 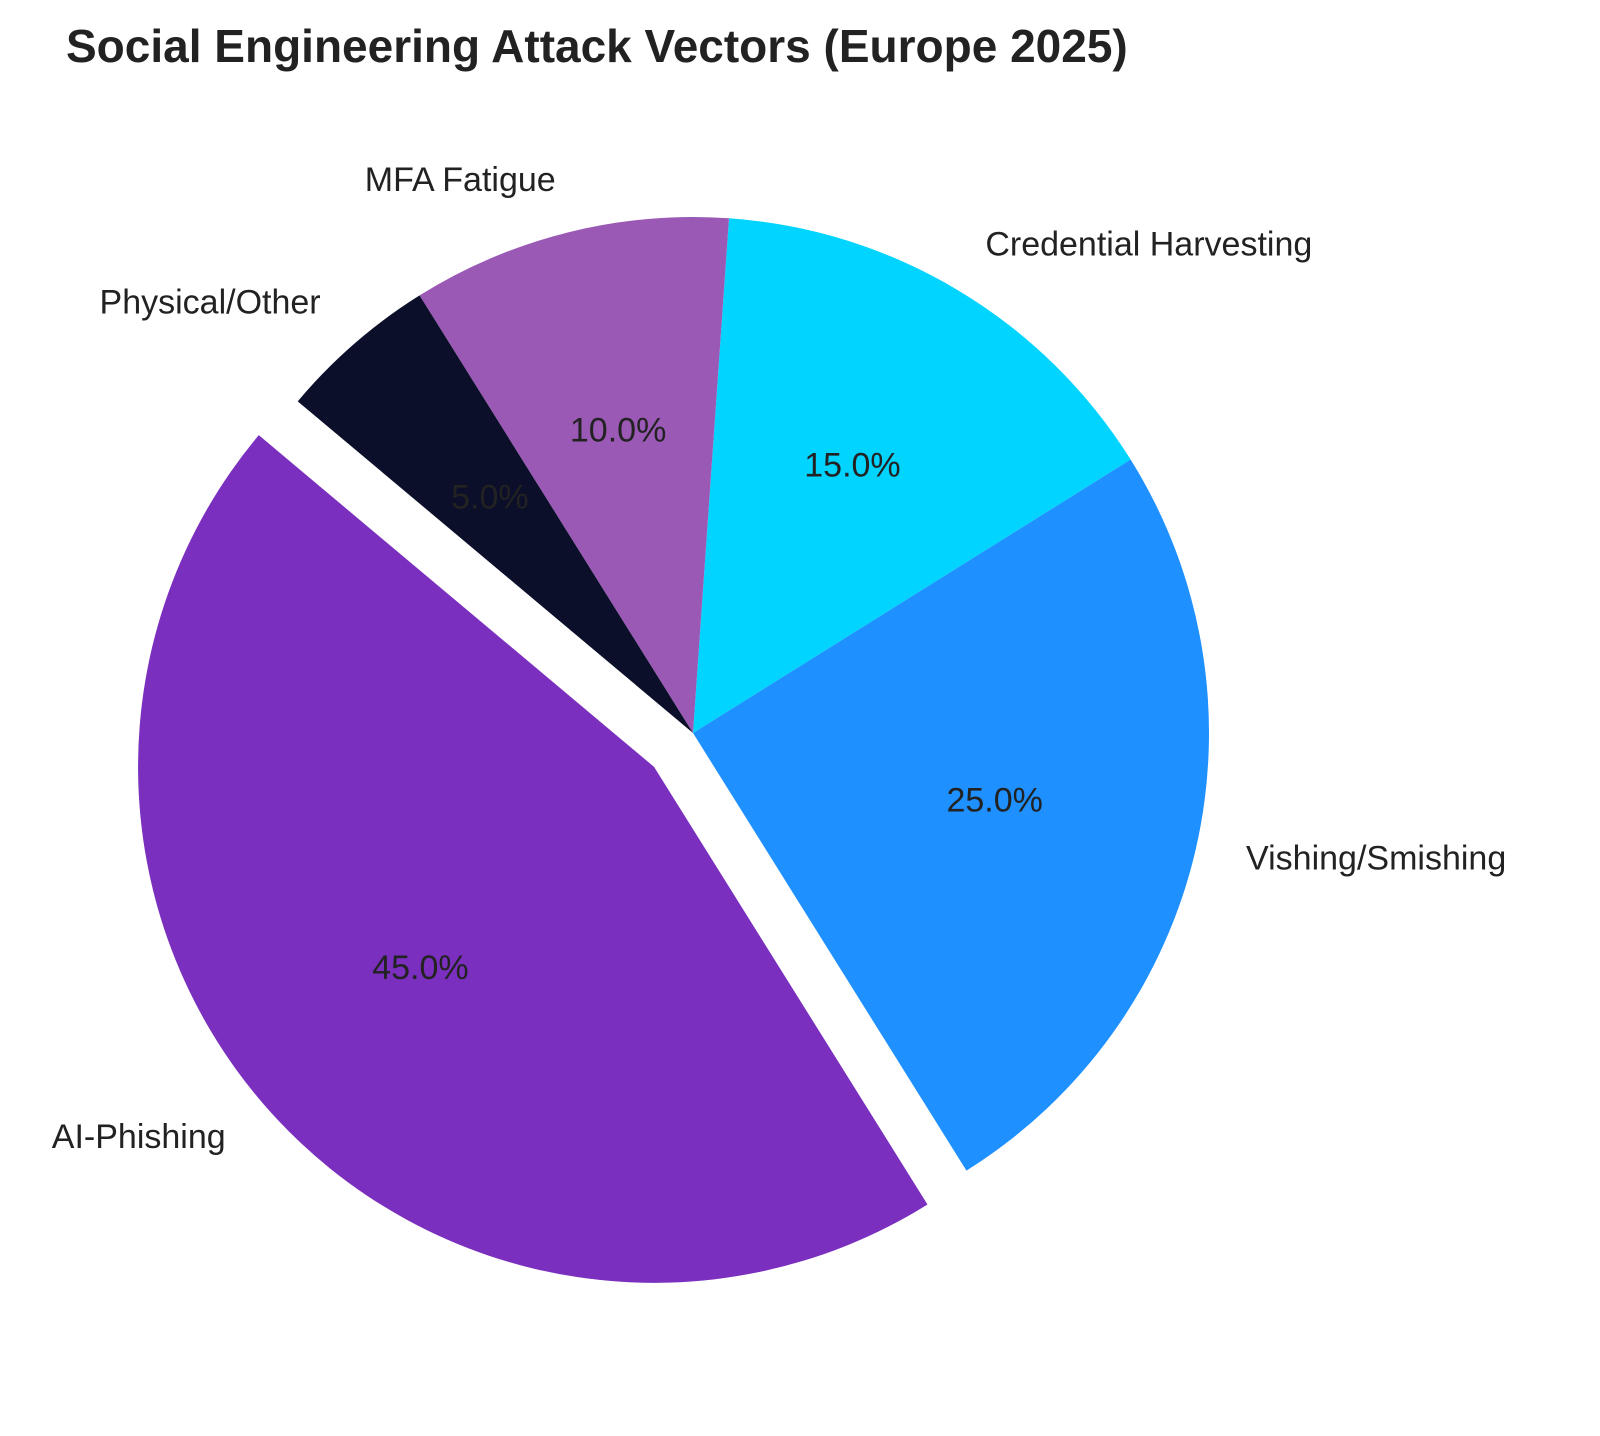 What do you see at coordinates (460, 180) in the screenshot?
I see `slice-label: MFA Fatigue` at bounding box center [460, 180].